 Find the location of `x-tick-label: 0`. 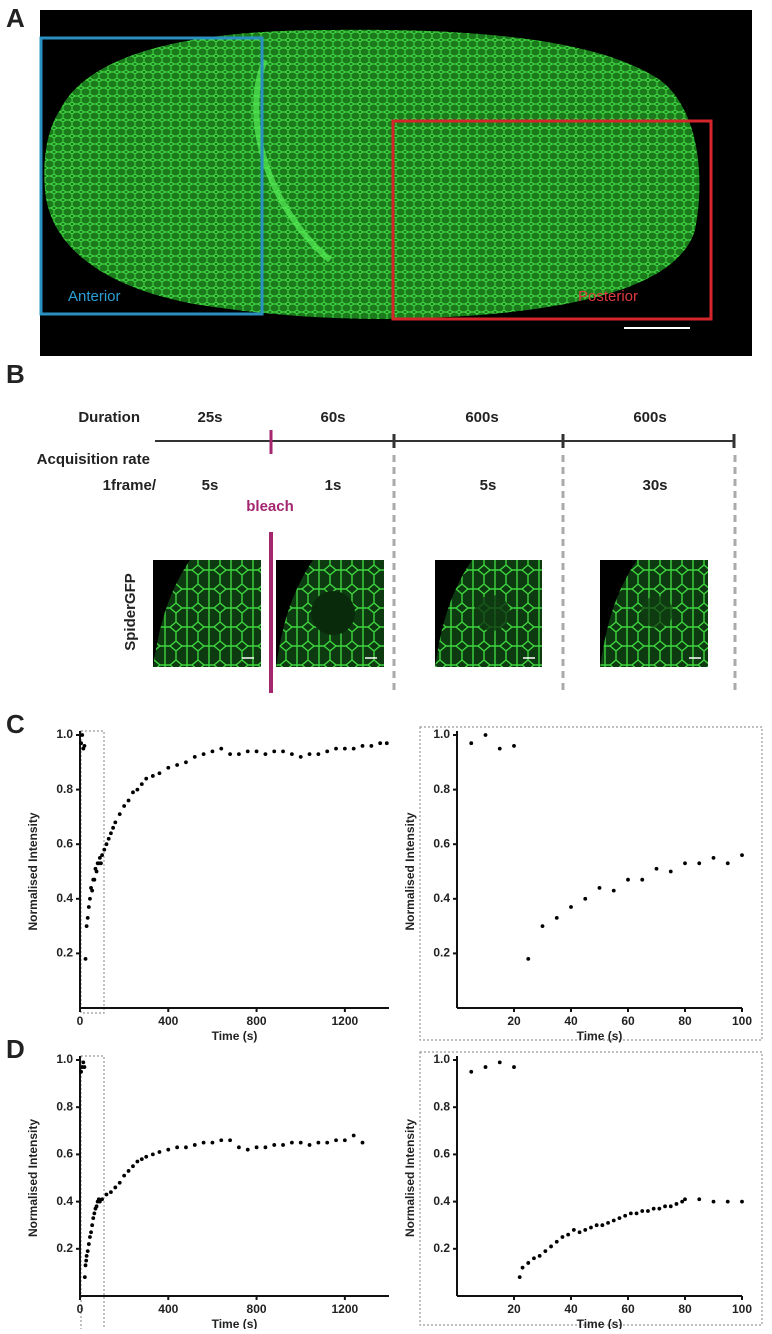

x-tick-label: 0 is located at coordinates (80, 1309).